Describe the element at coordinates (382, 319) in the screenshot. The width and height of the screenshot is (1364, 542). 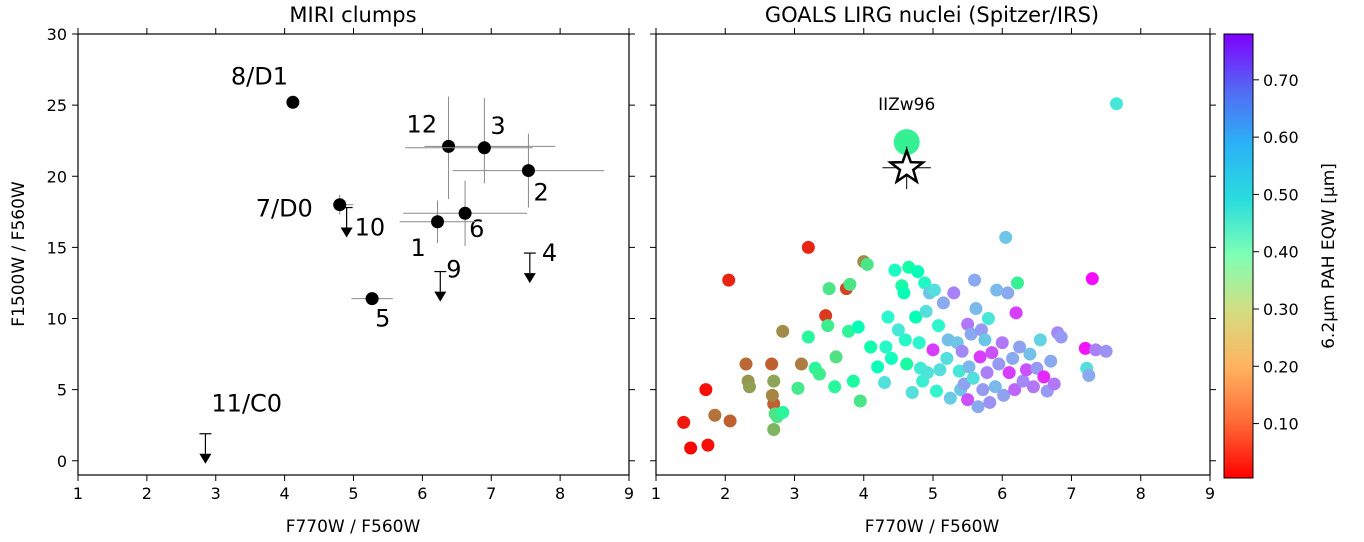
I see `clump-label: 5` at that location.